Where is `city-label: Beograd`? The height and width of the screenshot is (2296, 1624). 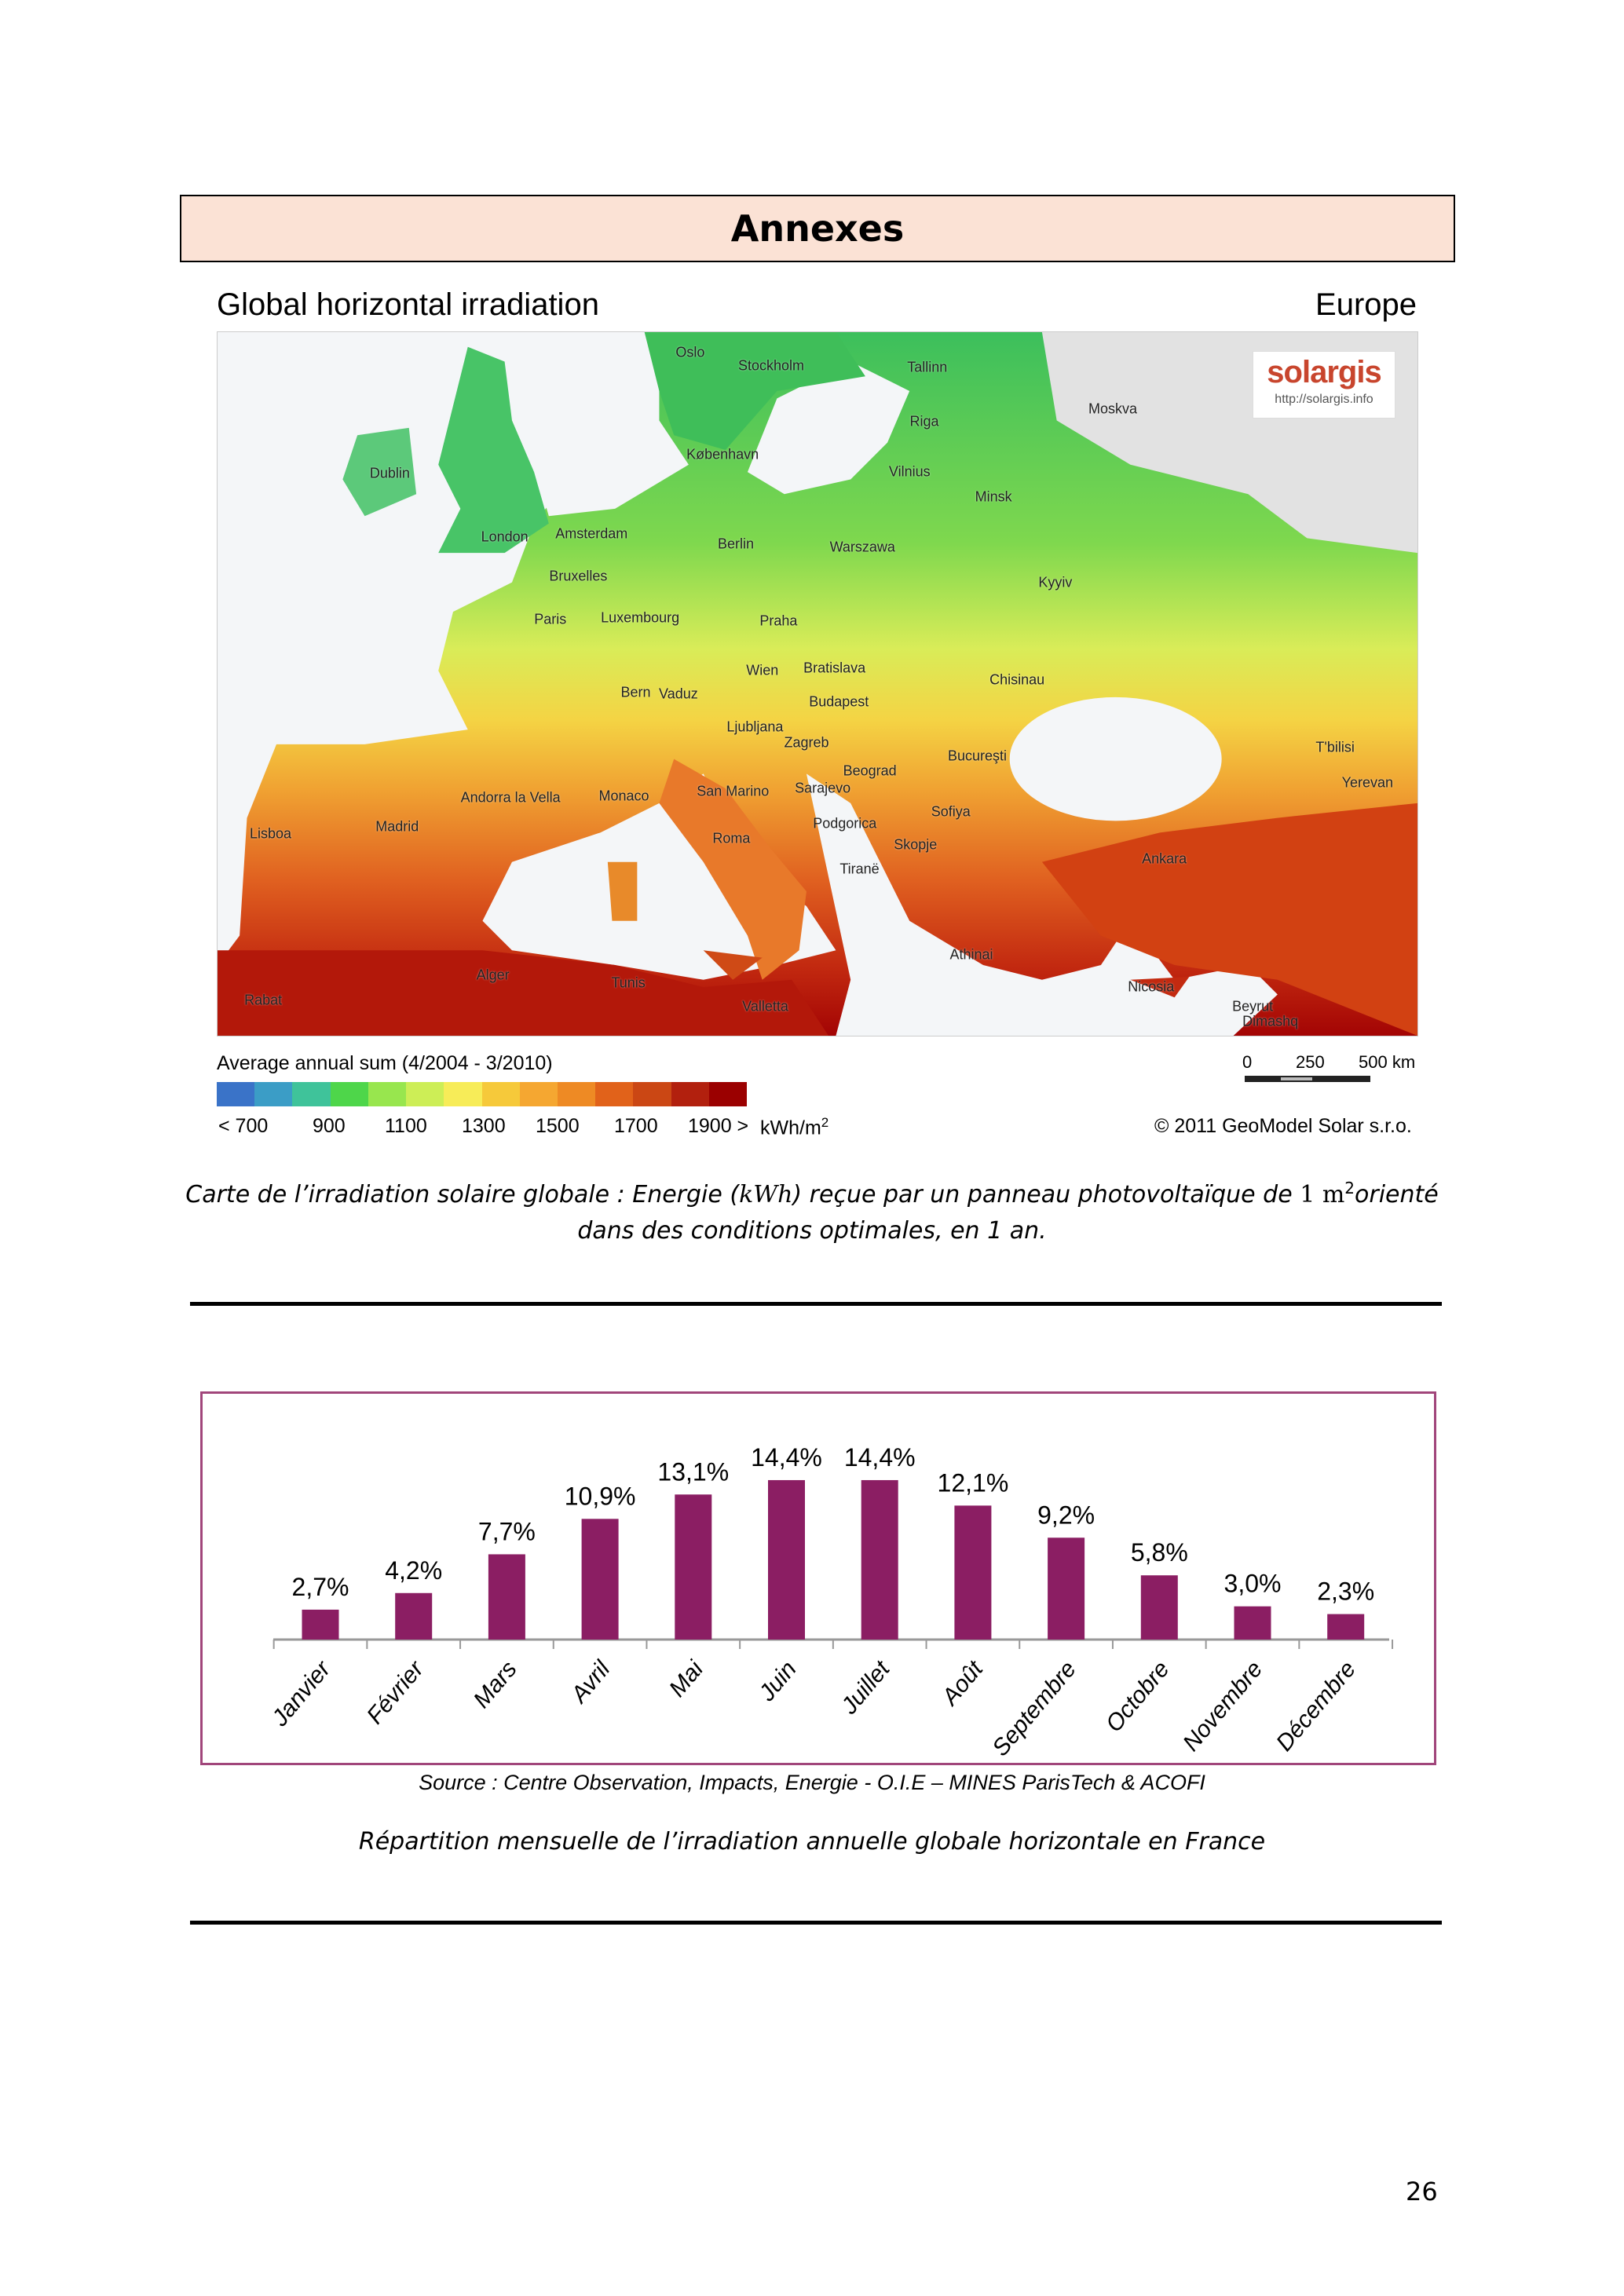
city-label: Beograd is located at coordinates (870, 771).